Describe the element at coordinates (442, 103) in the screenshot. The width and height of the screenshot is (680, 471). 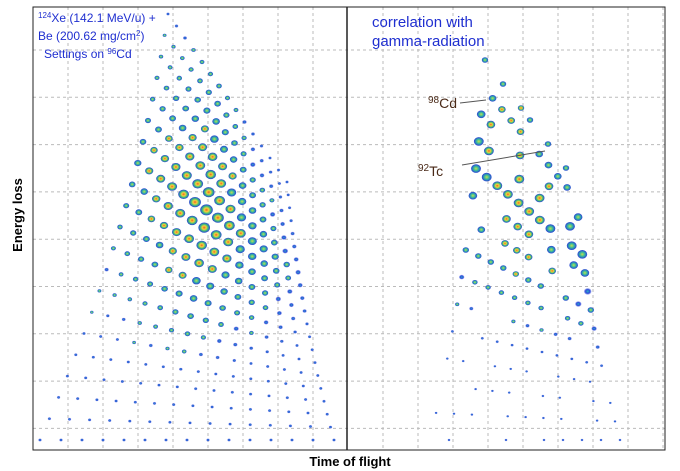
I see `isotope-label: 98Cd` at that location.